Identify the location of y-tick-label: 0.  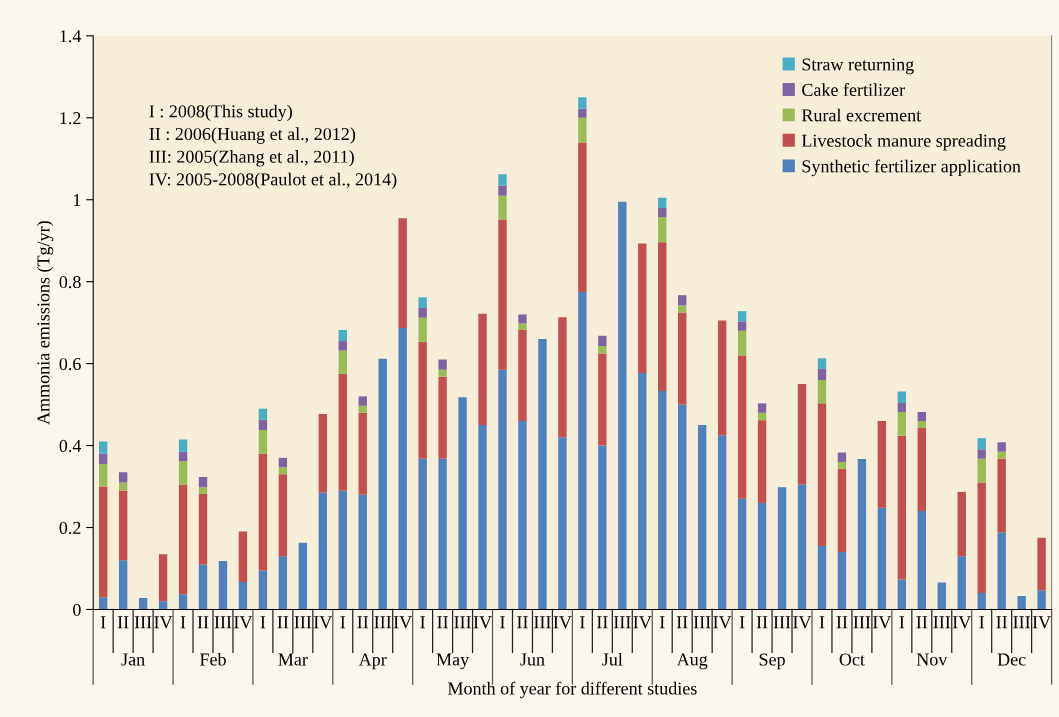
(77, 609).